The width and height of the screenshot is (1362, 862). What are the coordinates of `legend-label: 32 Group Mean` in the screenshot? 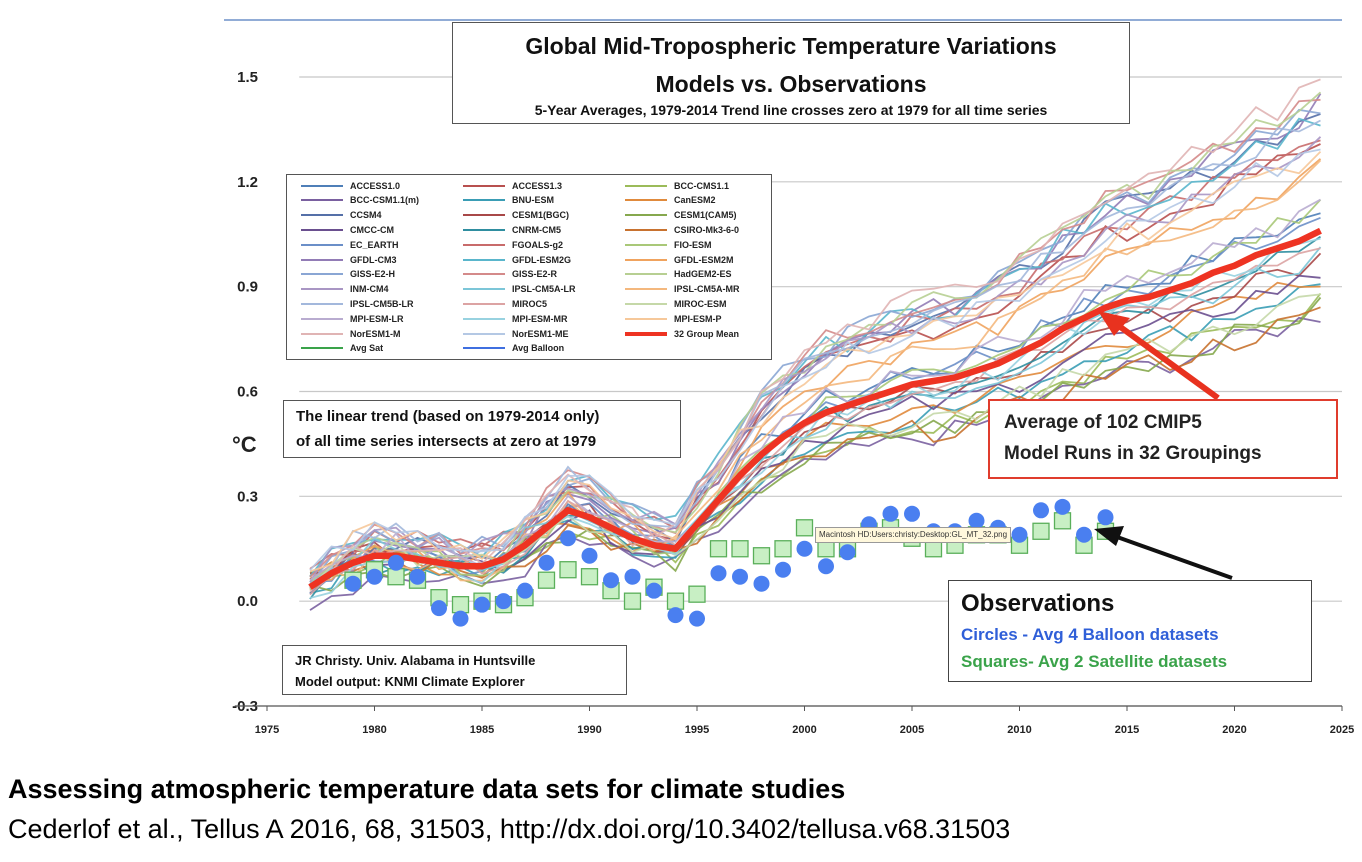 It's located at (707, 333).